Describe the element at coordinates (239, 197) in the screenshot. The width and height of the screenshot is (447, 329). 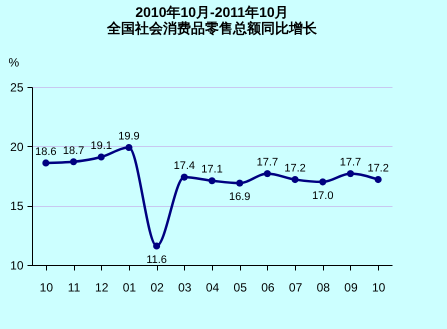
I see `text: 16.9` at that location.